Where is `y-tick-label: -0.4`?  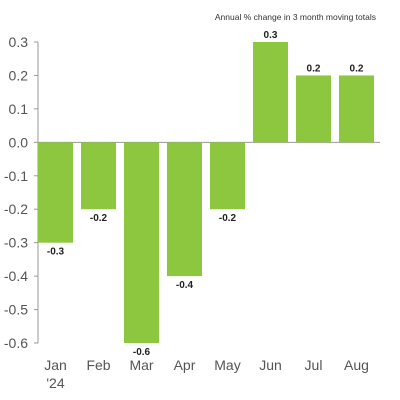 y-tick-label: -0.4 is located at coordinates (16, 276).